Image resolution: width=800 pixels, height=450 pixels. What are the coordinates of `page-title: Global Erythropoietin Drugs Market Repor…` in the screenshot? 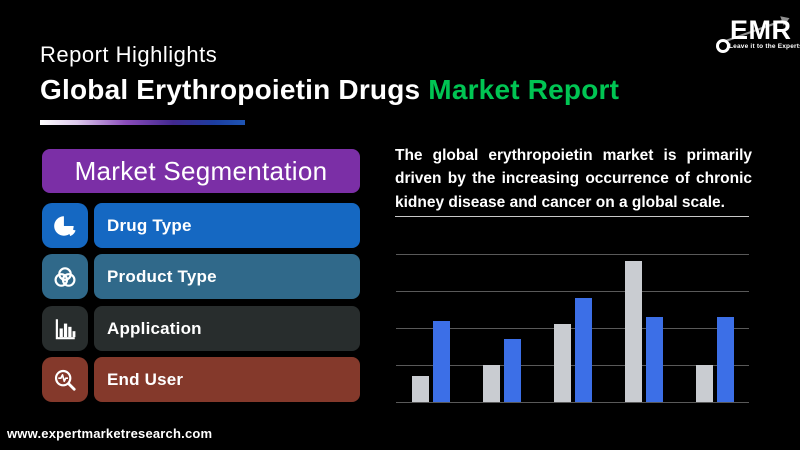 It's located at (329, 90).